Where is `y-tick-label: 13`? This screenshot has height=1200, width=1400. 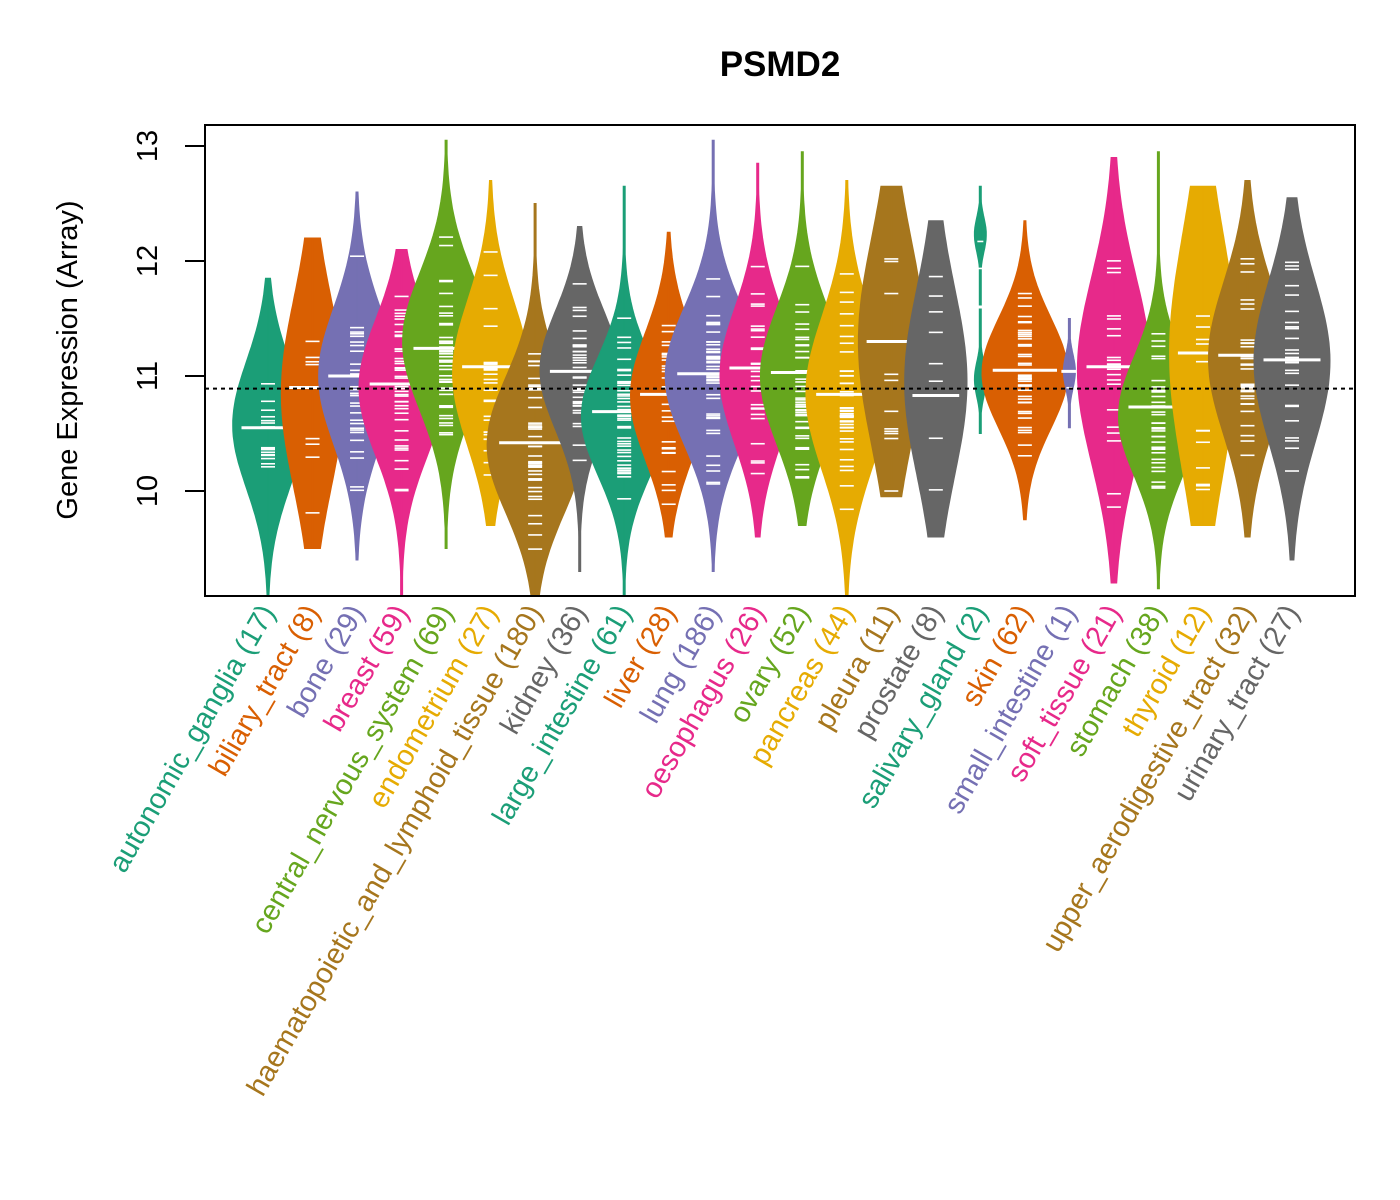 y-tick-label: 13 is located at coordinates (148, 146).